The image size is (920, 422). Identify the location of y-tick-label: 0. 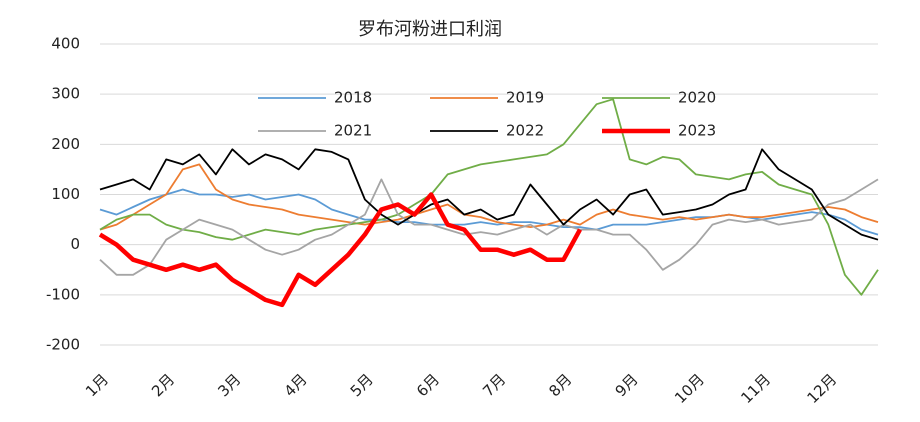
(75, 244).